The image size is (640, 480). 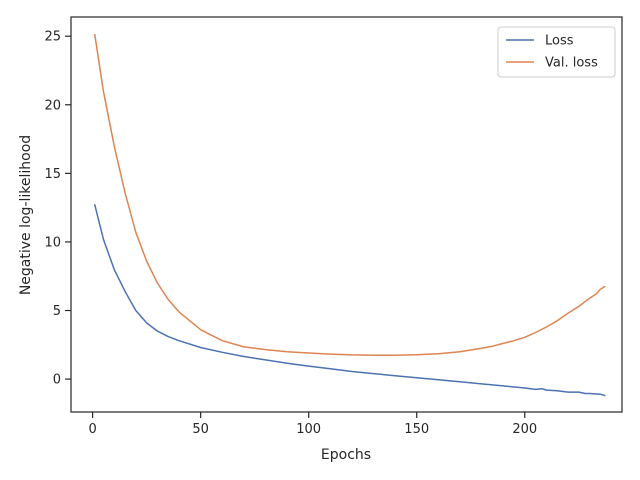 What do you see at coordinates (416, 429) in the screenshot?
I see `x-tick-label: 150` at bounding box center [416, 429].